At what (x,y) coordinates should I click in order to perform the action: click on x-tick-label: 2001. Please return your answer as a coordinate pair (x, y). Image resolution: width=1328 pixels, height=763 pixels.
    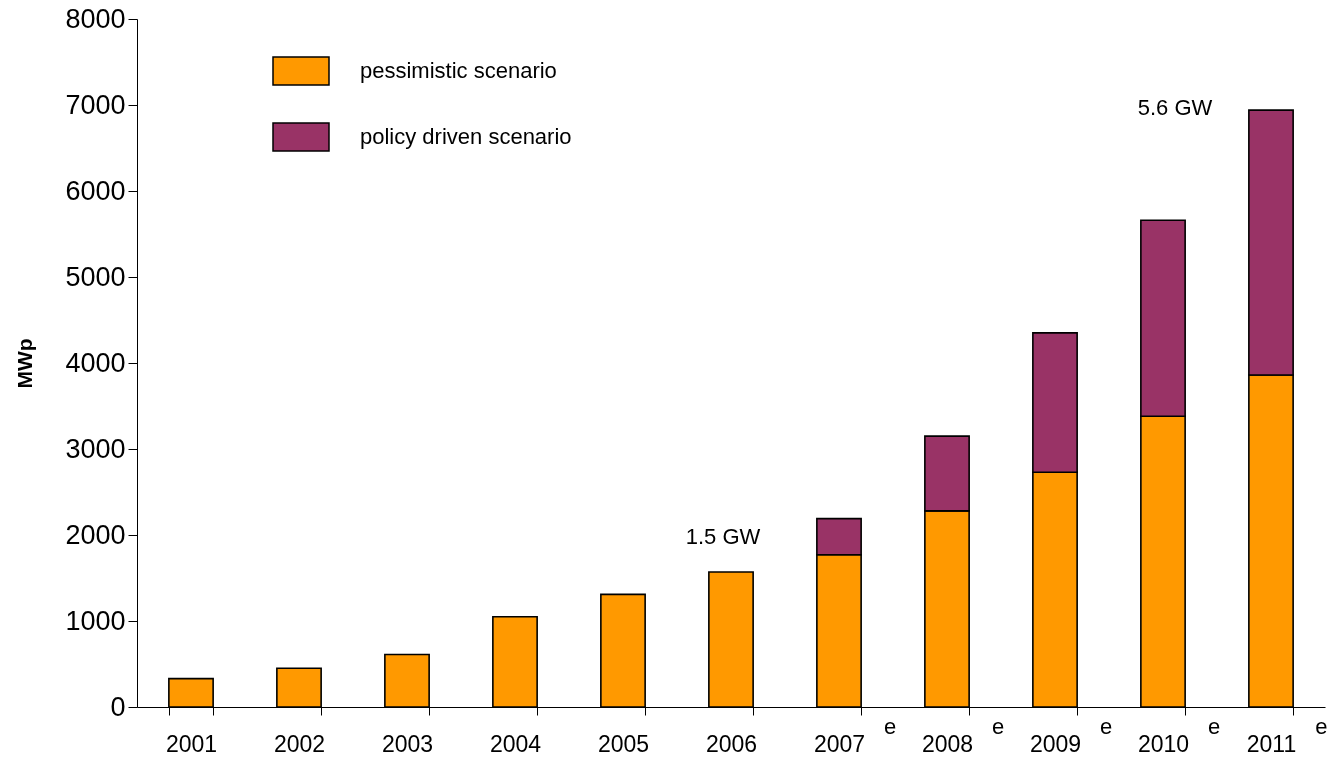
    Looking at the image, I should click on (191, 743).